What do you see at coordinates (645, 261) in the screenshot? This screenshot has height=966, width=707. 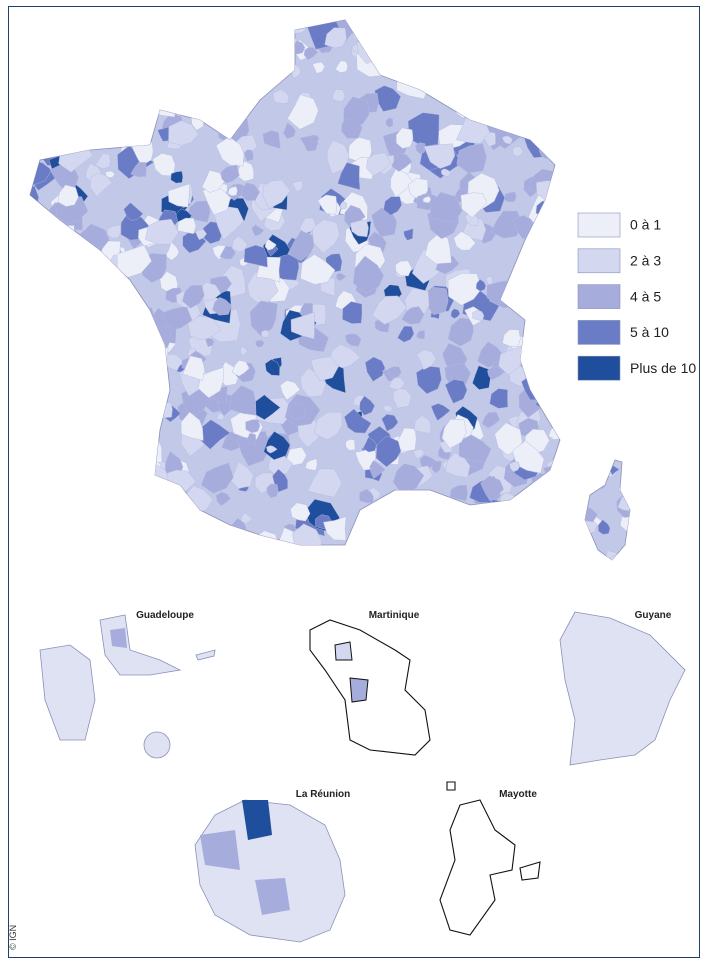 I see `legend-label: 2 à 3` at bounding box center [645, 261].